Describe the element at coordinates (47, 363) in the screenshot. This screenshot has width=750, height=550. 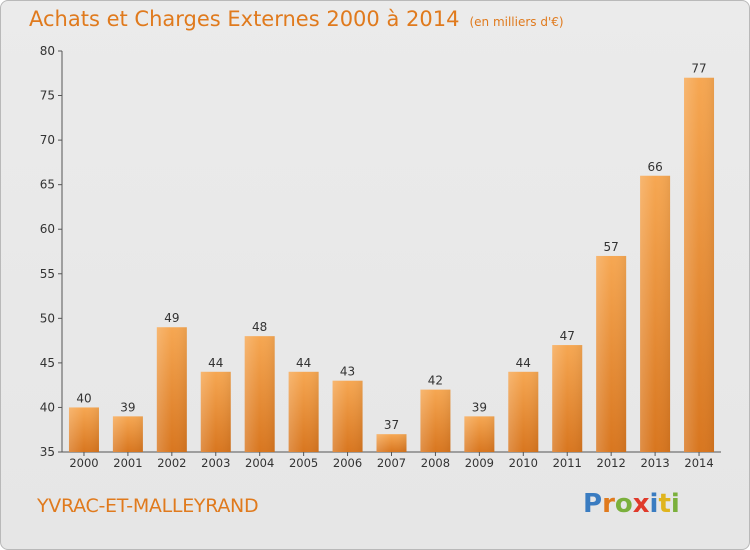
I see `y-tick-label: 45` at that location.